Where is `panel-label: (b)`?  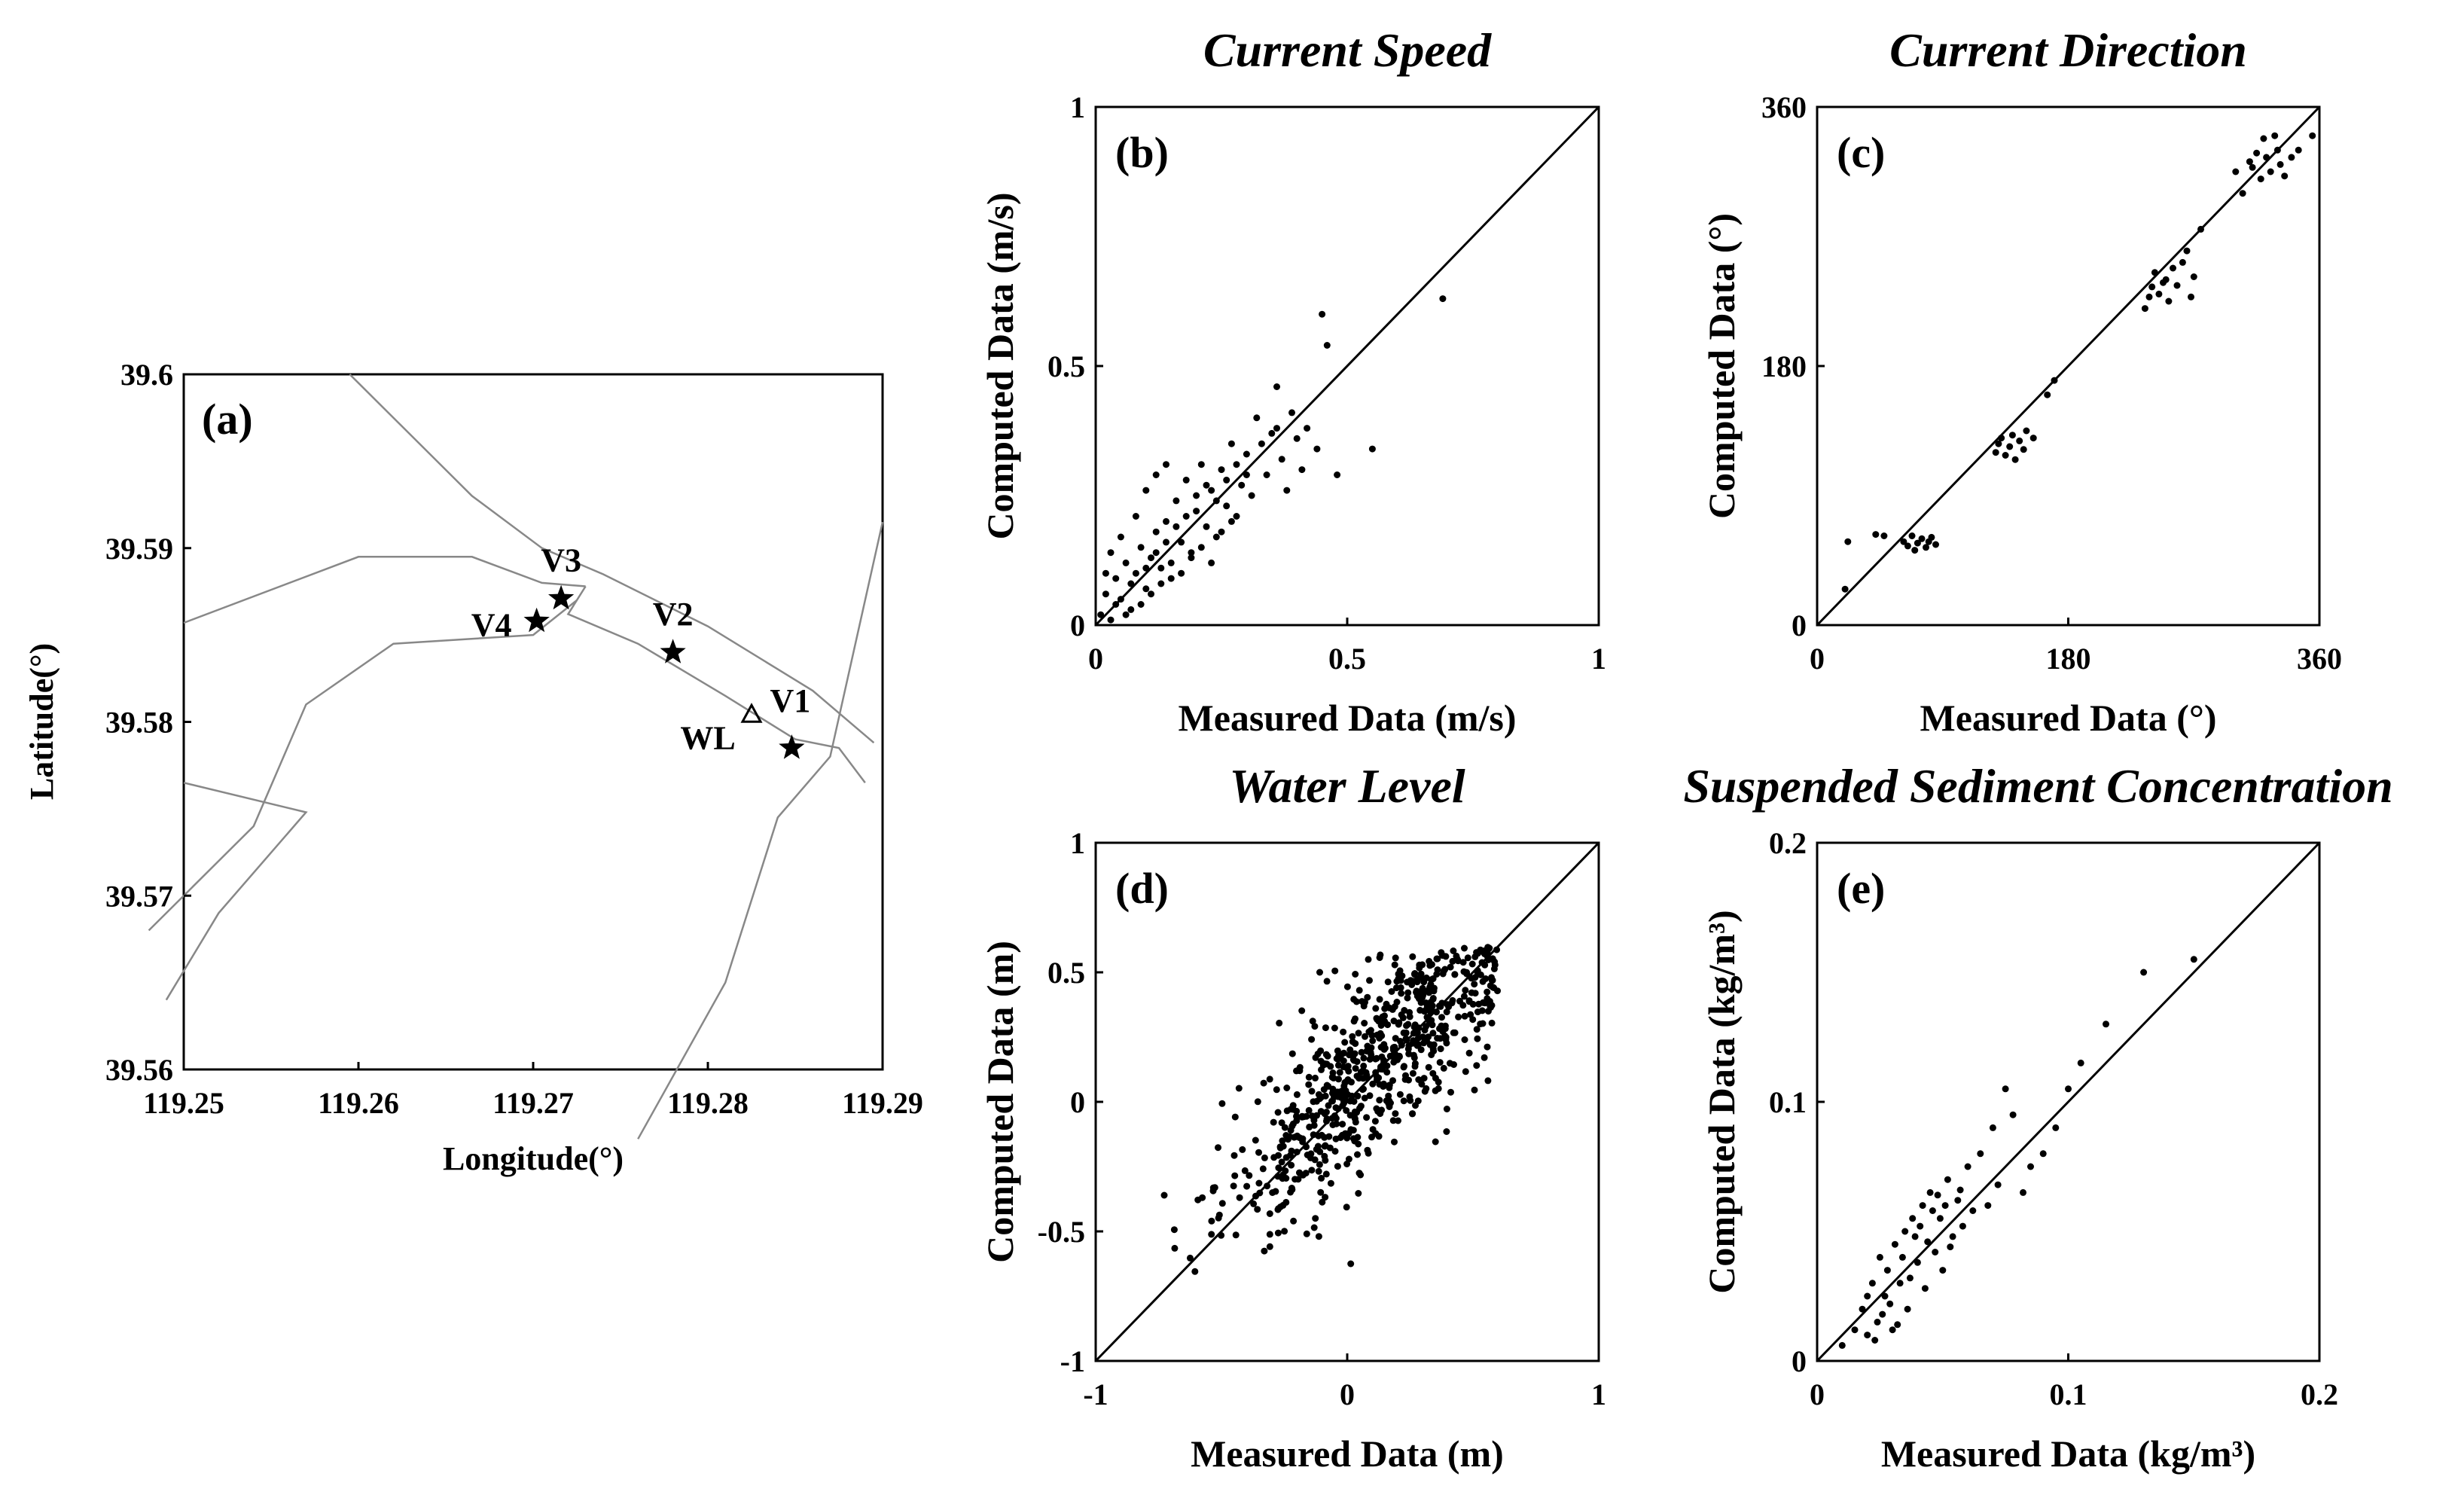 panel-label: (b) is located at coordinates (1142, 152).